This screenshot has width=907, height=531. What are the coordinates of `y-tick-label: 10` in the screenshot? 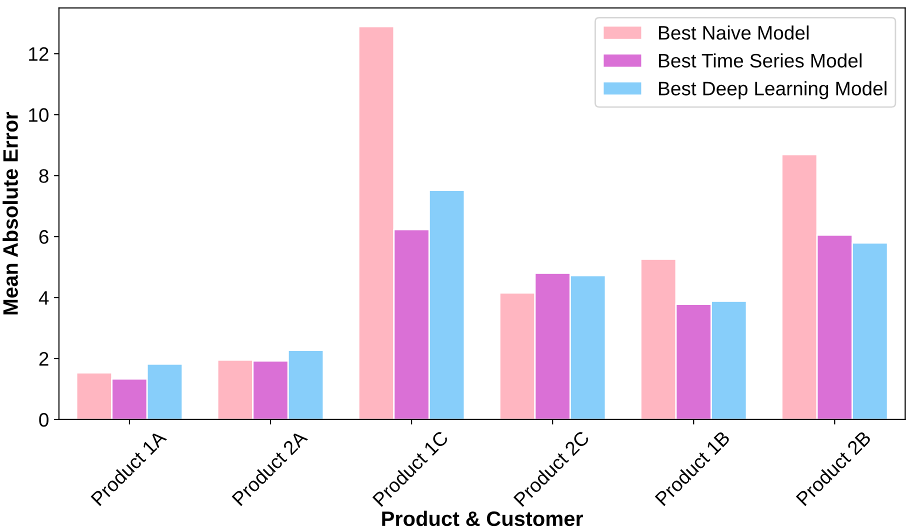 It's located at (38, 115).